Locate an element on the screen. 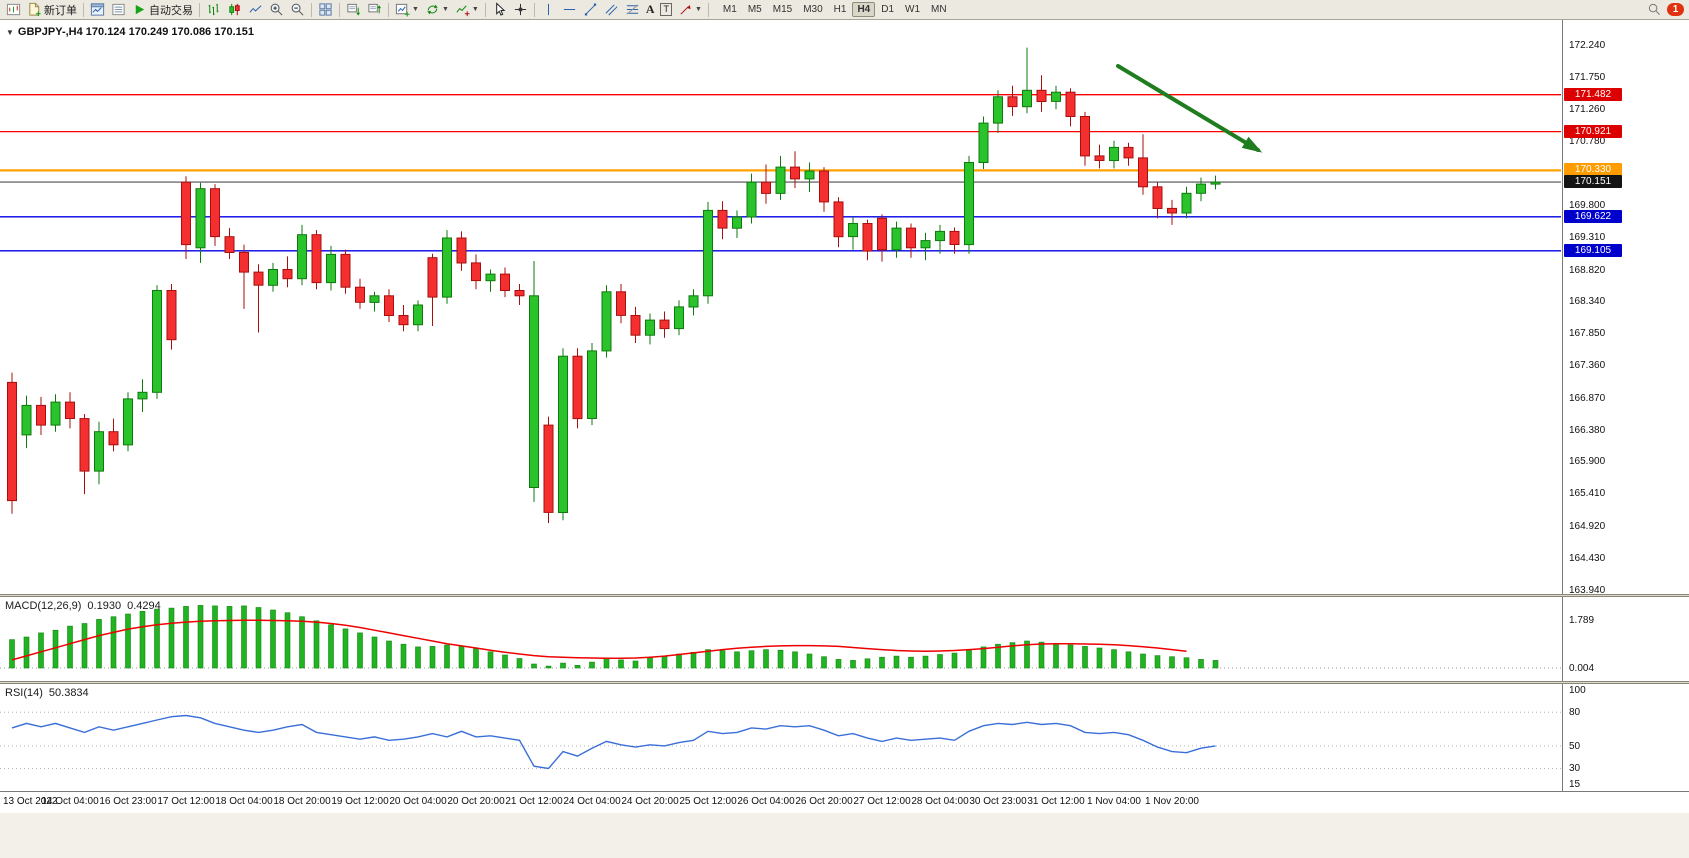 This screenshot has width=1689, height=858. window-bottom-area is located at coordinates (844, 835).